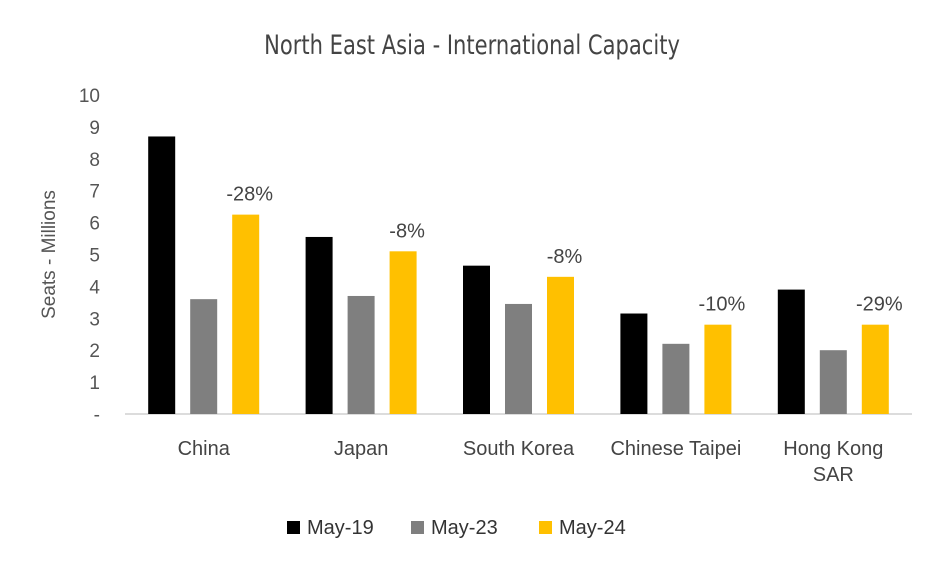  Describe the element at coordinates (472, 44) in the screenshot. I see `chart-title: North East Asia - International Capacity` at that location.